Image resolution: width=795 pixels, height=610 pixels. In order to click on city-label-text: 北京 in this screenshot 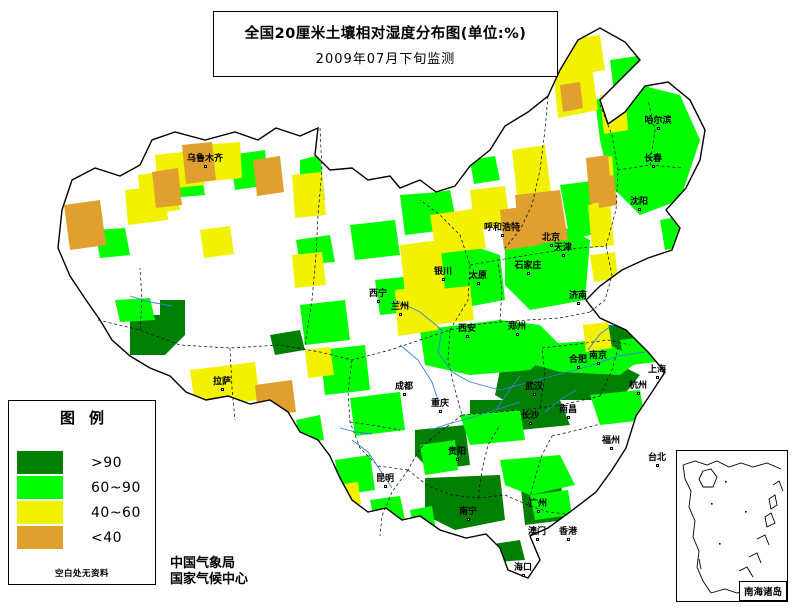, I will do `click(551, 238)`.